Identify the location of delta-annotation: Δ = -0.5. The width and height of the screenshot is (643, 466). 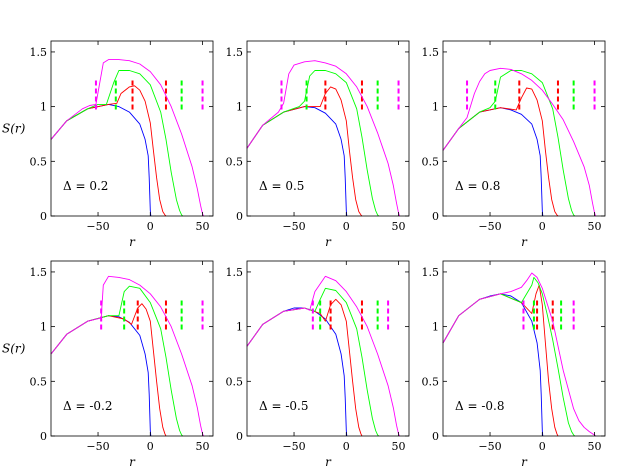
(284, 406).